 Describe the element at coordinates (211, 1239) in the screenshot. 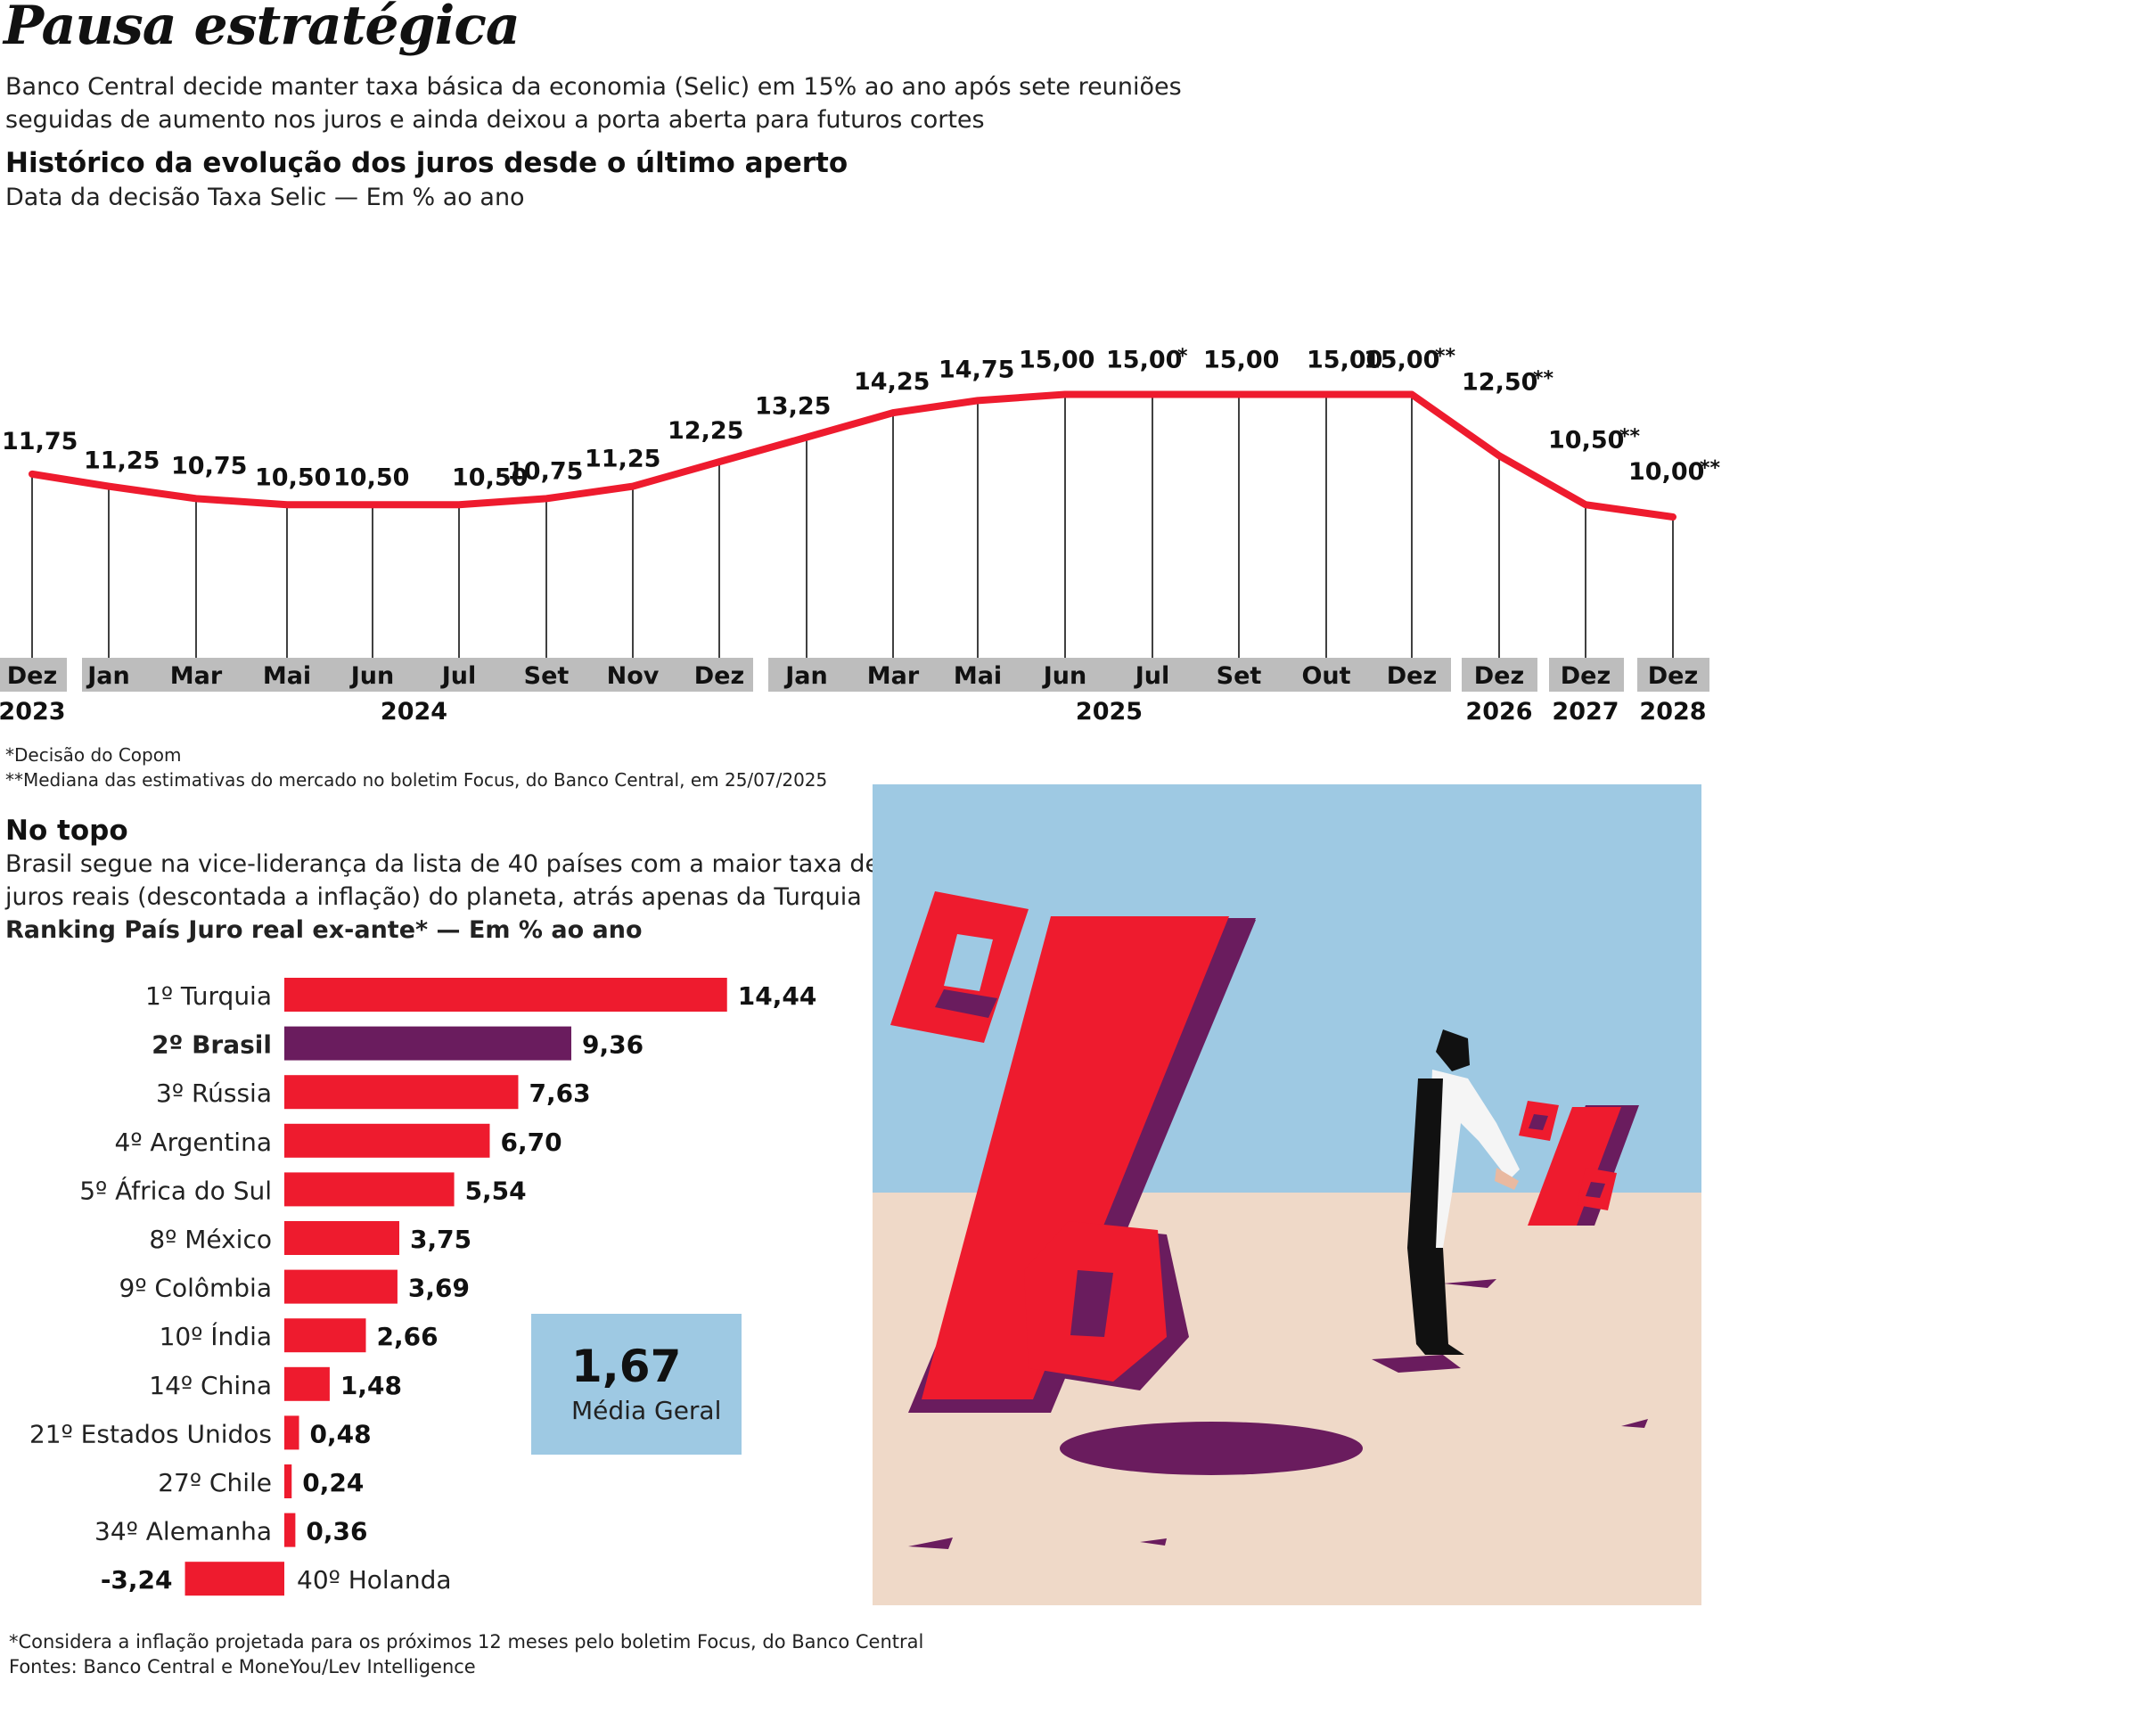

I see `ranking-category-label: 8º México` at that location.